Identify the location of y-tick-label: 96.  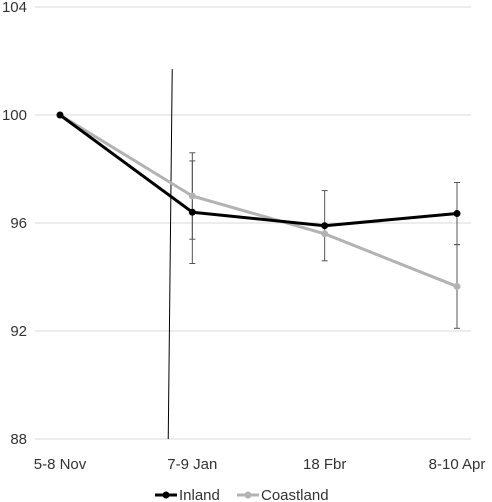
(18, 223).